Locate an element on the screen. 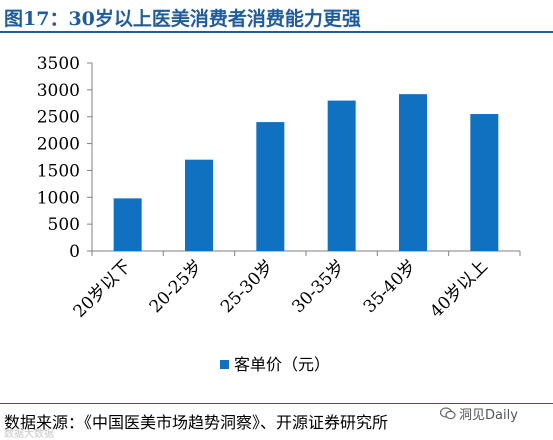  y-tick-label: 2000 is located at coordinates (58, 145).